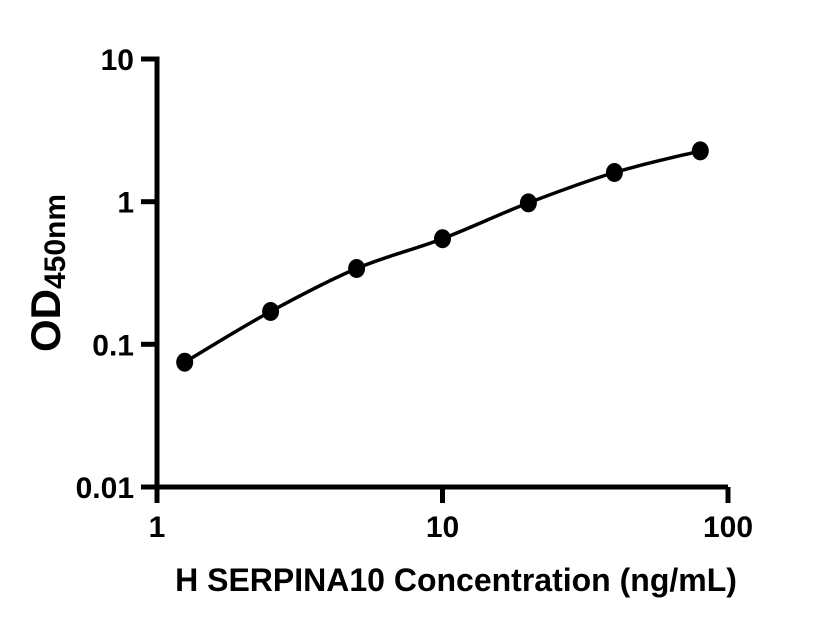 Image resolution: width=816 pixels, height=640 pixels. Describe the element at coordinates (113, 345) in the screenshot. I see `y-tick-label: 0.1` at that location.